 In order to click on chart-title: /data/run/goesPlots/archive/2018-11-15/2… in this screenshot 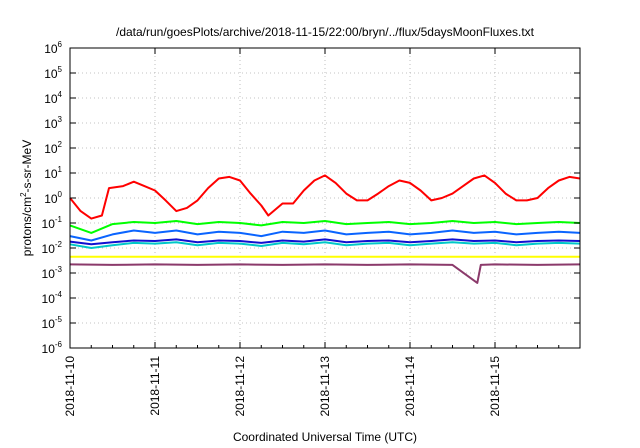, I will do `click(325, 32)`.